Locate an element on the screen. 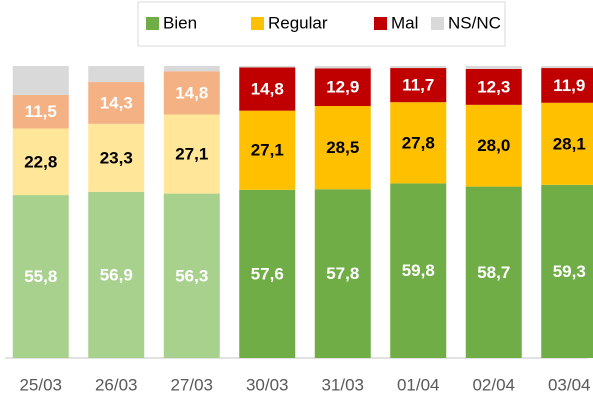 This screenshot has height=403, width=593. data-label: 57,6 is located at coordinates (267, 273).